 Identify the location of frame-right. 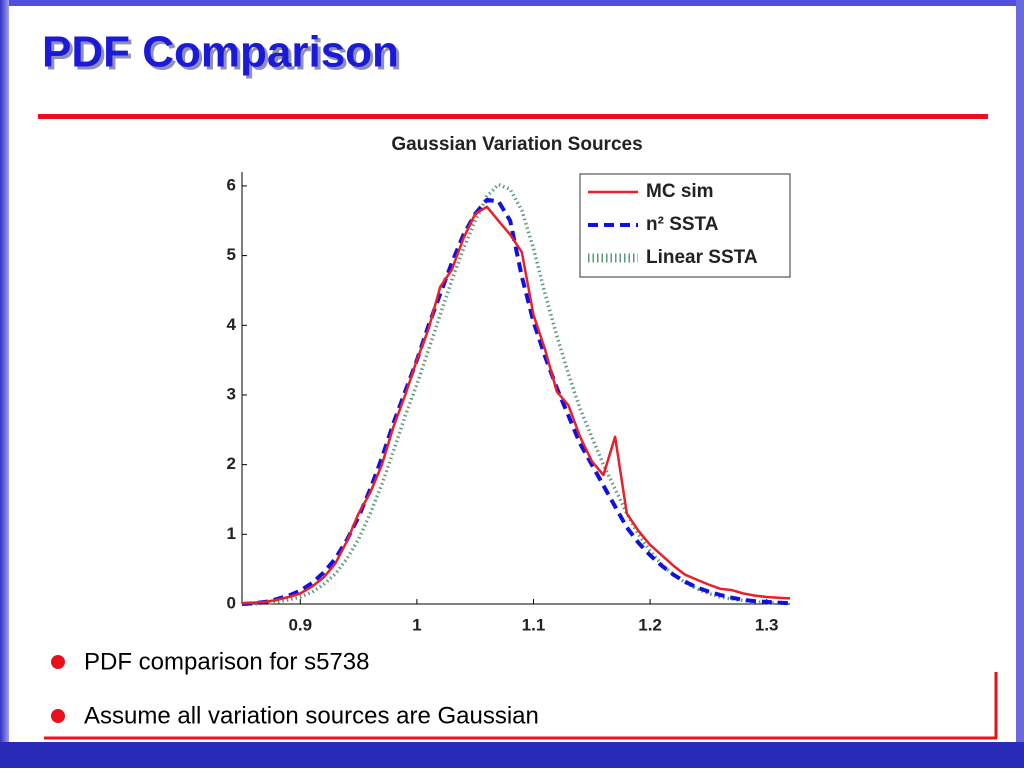
(1020, 384).